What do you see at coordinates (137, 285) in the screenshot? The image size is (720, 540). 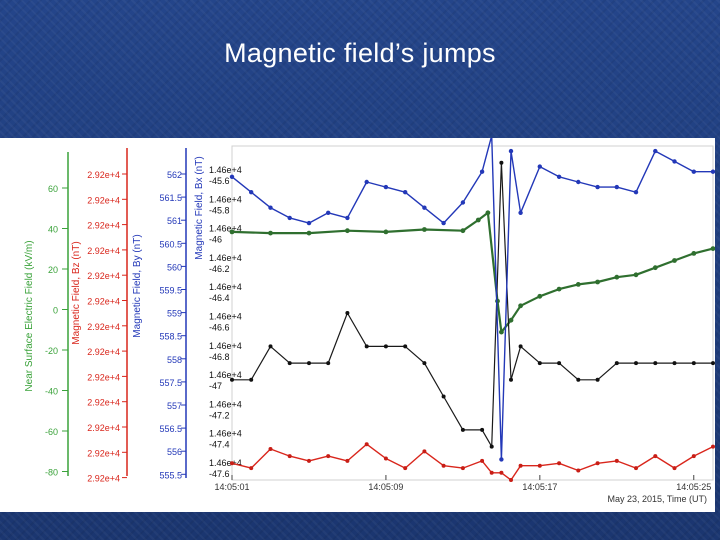 I see `by-axis-label: Magnetic Field, By (nT)` at bounding box center [137, 285].